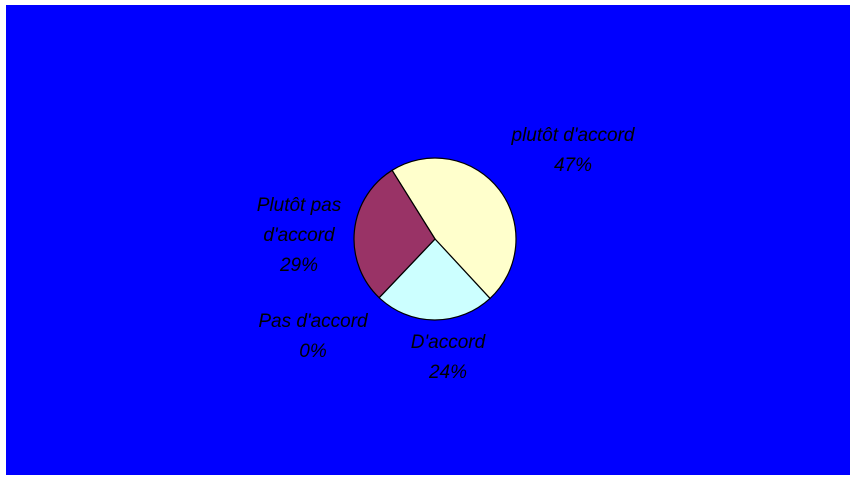  What do you see at coordinates (313, 337) in the screenshot?
I see `label-pas-d-accord: Pas d'accord 0%` at bounding box center [313, 337].